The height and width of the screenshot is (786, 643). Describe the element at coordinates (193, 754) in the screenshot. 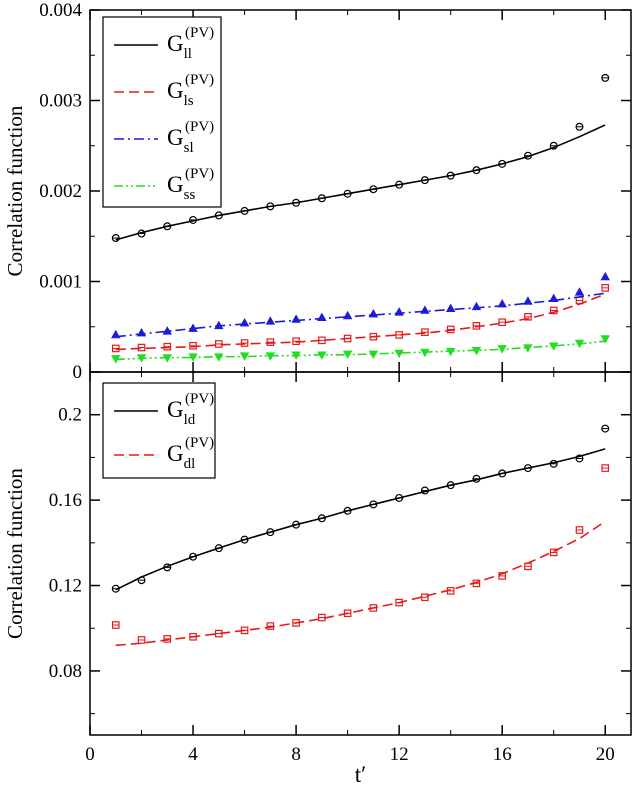

I see `x-tick-label: 4` at that location.